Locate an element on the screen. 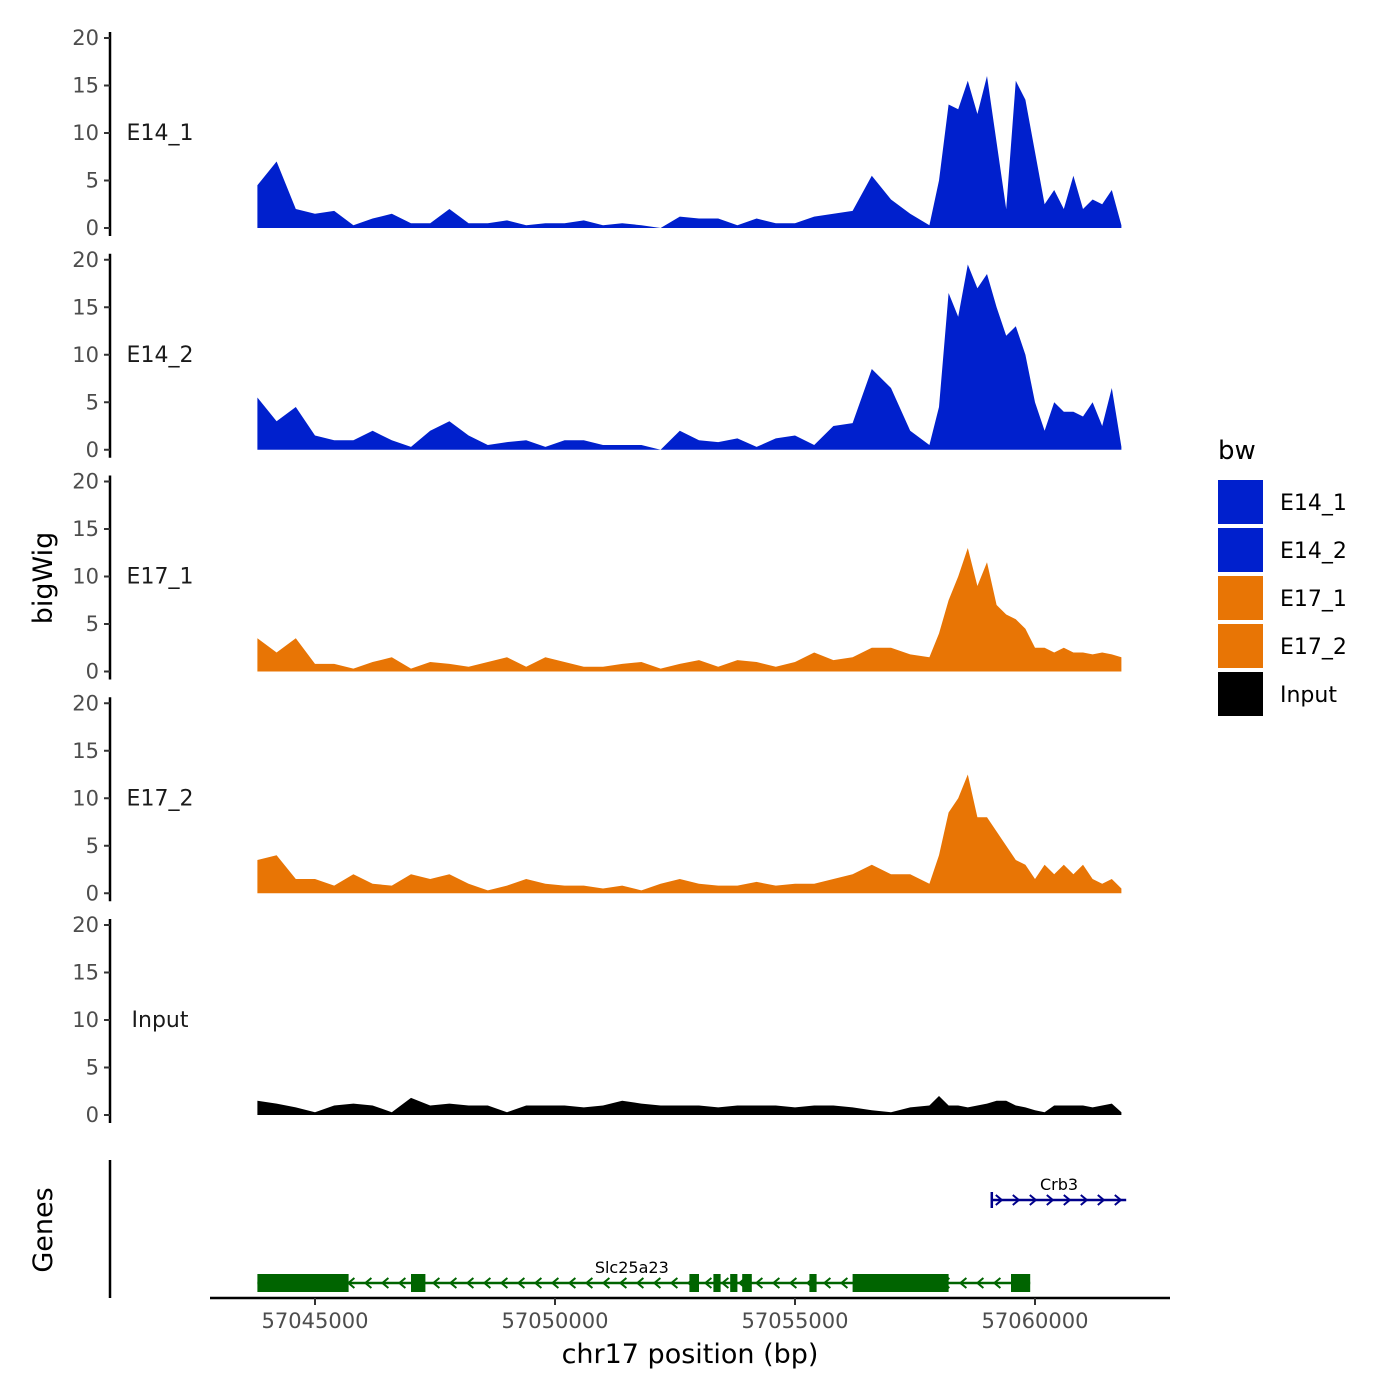 Image resolution: width=1400 pixels, height=1400 pixels. track-label: E17_2 is located at coordinates (160, 798).